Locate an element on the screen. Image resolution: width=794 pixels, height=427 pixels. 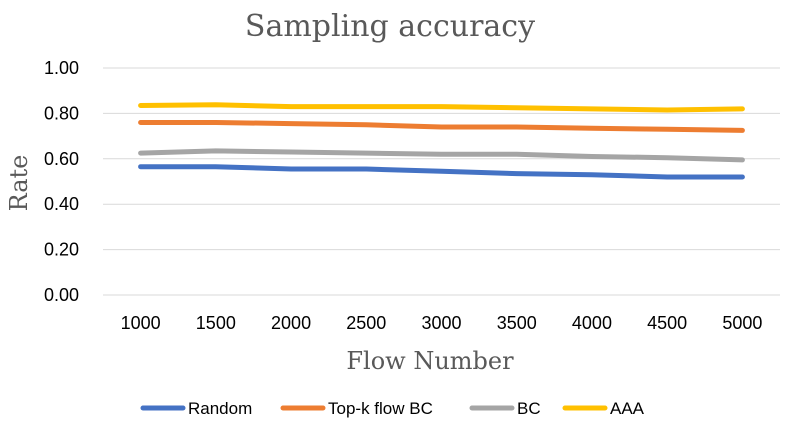
series-line-aaa is located at coordinates (441, 107).